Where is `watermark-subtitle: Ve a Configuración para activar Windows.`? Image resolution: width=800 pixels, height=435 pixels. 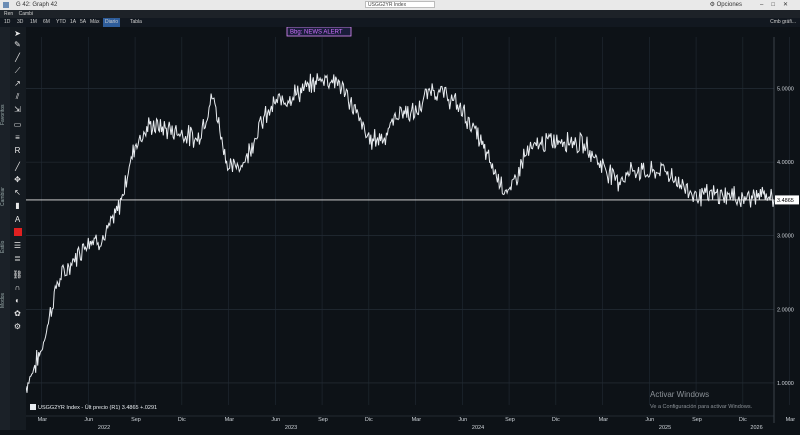 watermark-subtitle: Ve a Configuración para activar Windows. is located at coordinates (701, 407).